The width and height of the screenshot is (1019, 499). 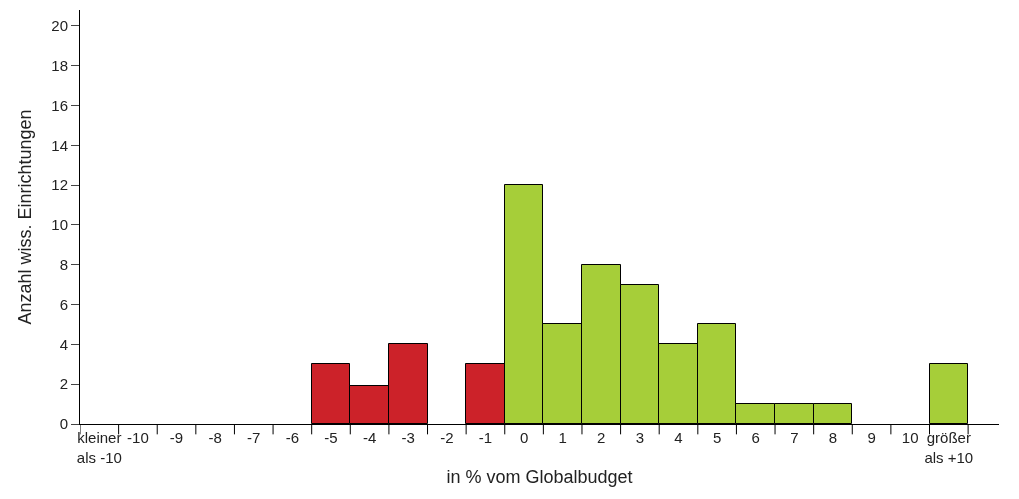 I want to click on x-tick-label: 6, so click(x=755, y=437).